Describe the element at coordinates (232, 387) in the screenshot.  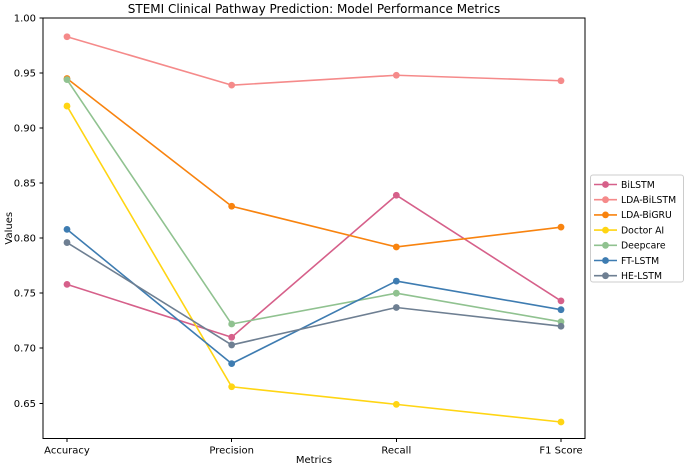
I see `data-point-Doctor AI-Precision` at that location.